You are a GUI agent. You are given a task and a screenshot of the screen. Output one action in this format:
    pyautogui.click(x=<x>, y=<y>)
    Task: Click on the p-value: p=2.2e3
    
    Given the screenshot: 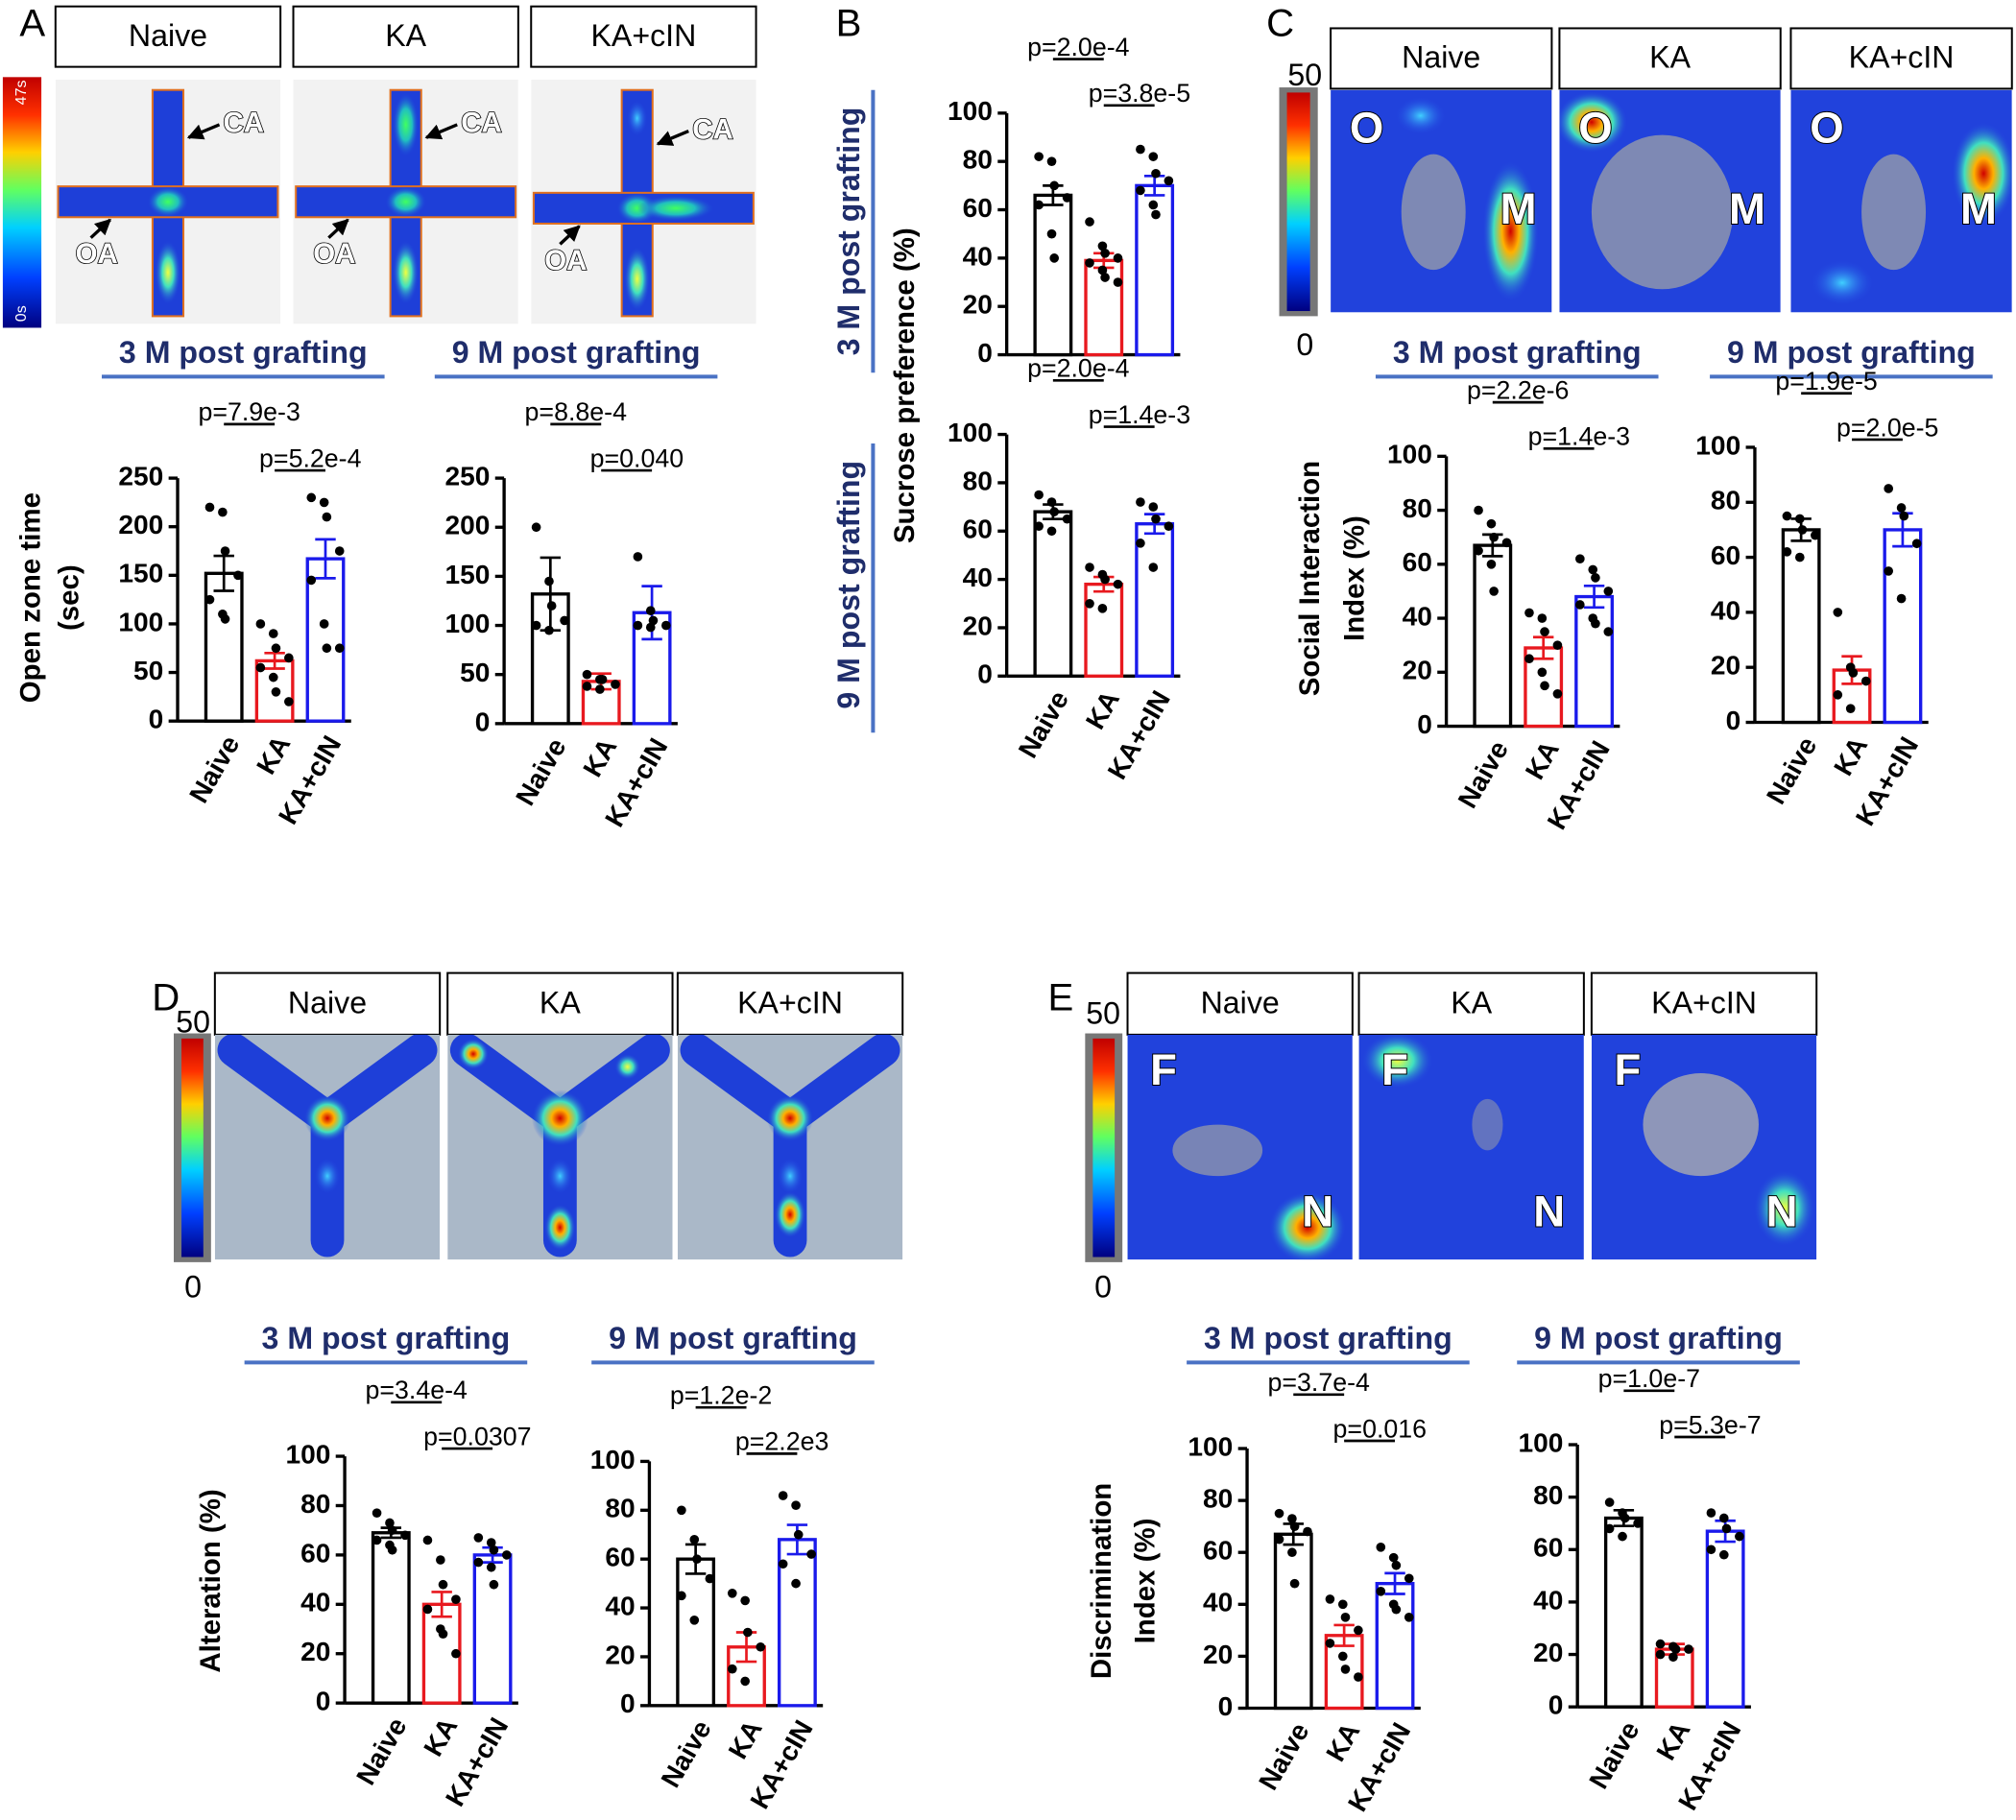 What is the action you would take?
    pyautogui.click(x=782, y=1442)
    